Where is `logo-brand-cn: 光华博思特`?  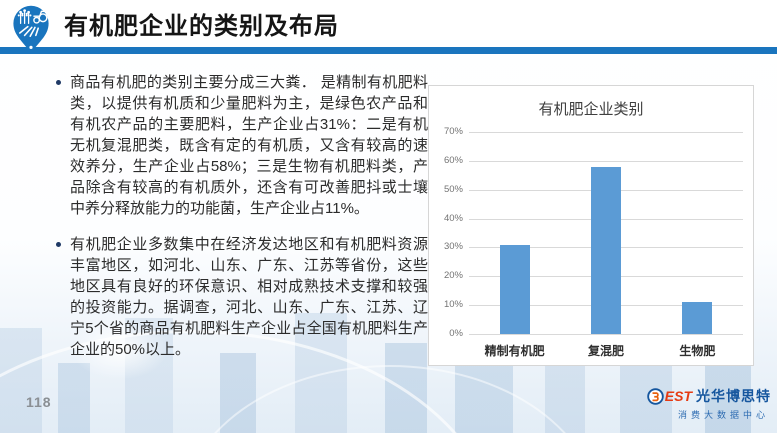 logo-brand-cn: 光华博思特 is located at coordinates (733, 396).